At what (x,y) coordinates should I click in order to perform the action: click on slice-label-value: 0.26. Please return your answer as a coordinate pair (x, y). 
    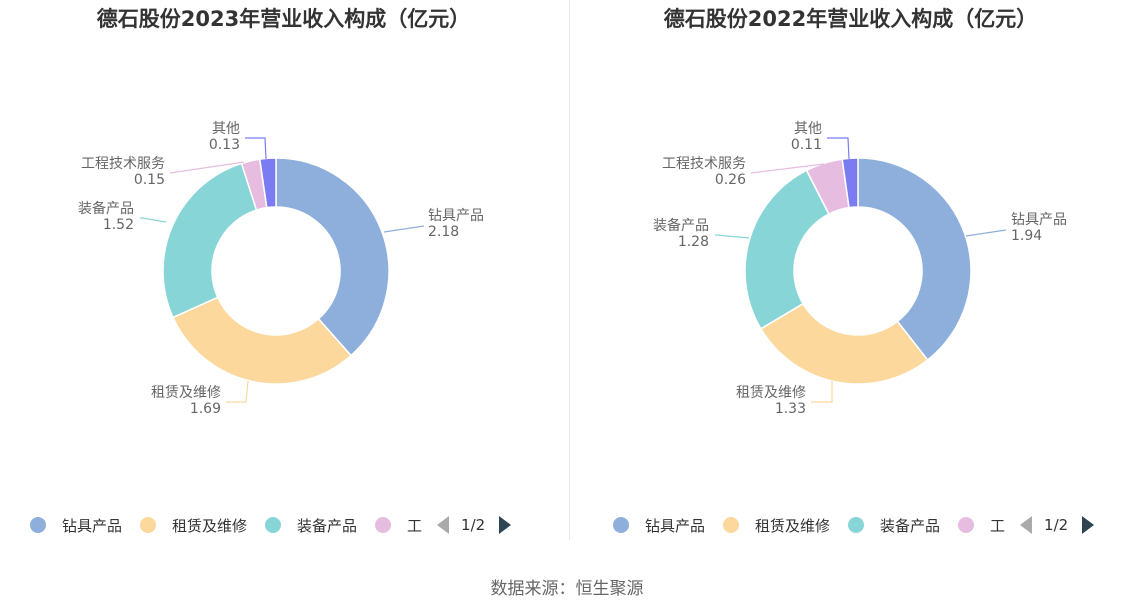
    Looking at the image, I should click on (730, 180).